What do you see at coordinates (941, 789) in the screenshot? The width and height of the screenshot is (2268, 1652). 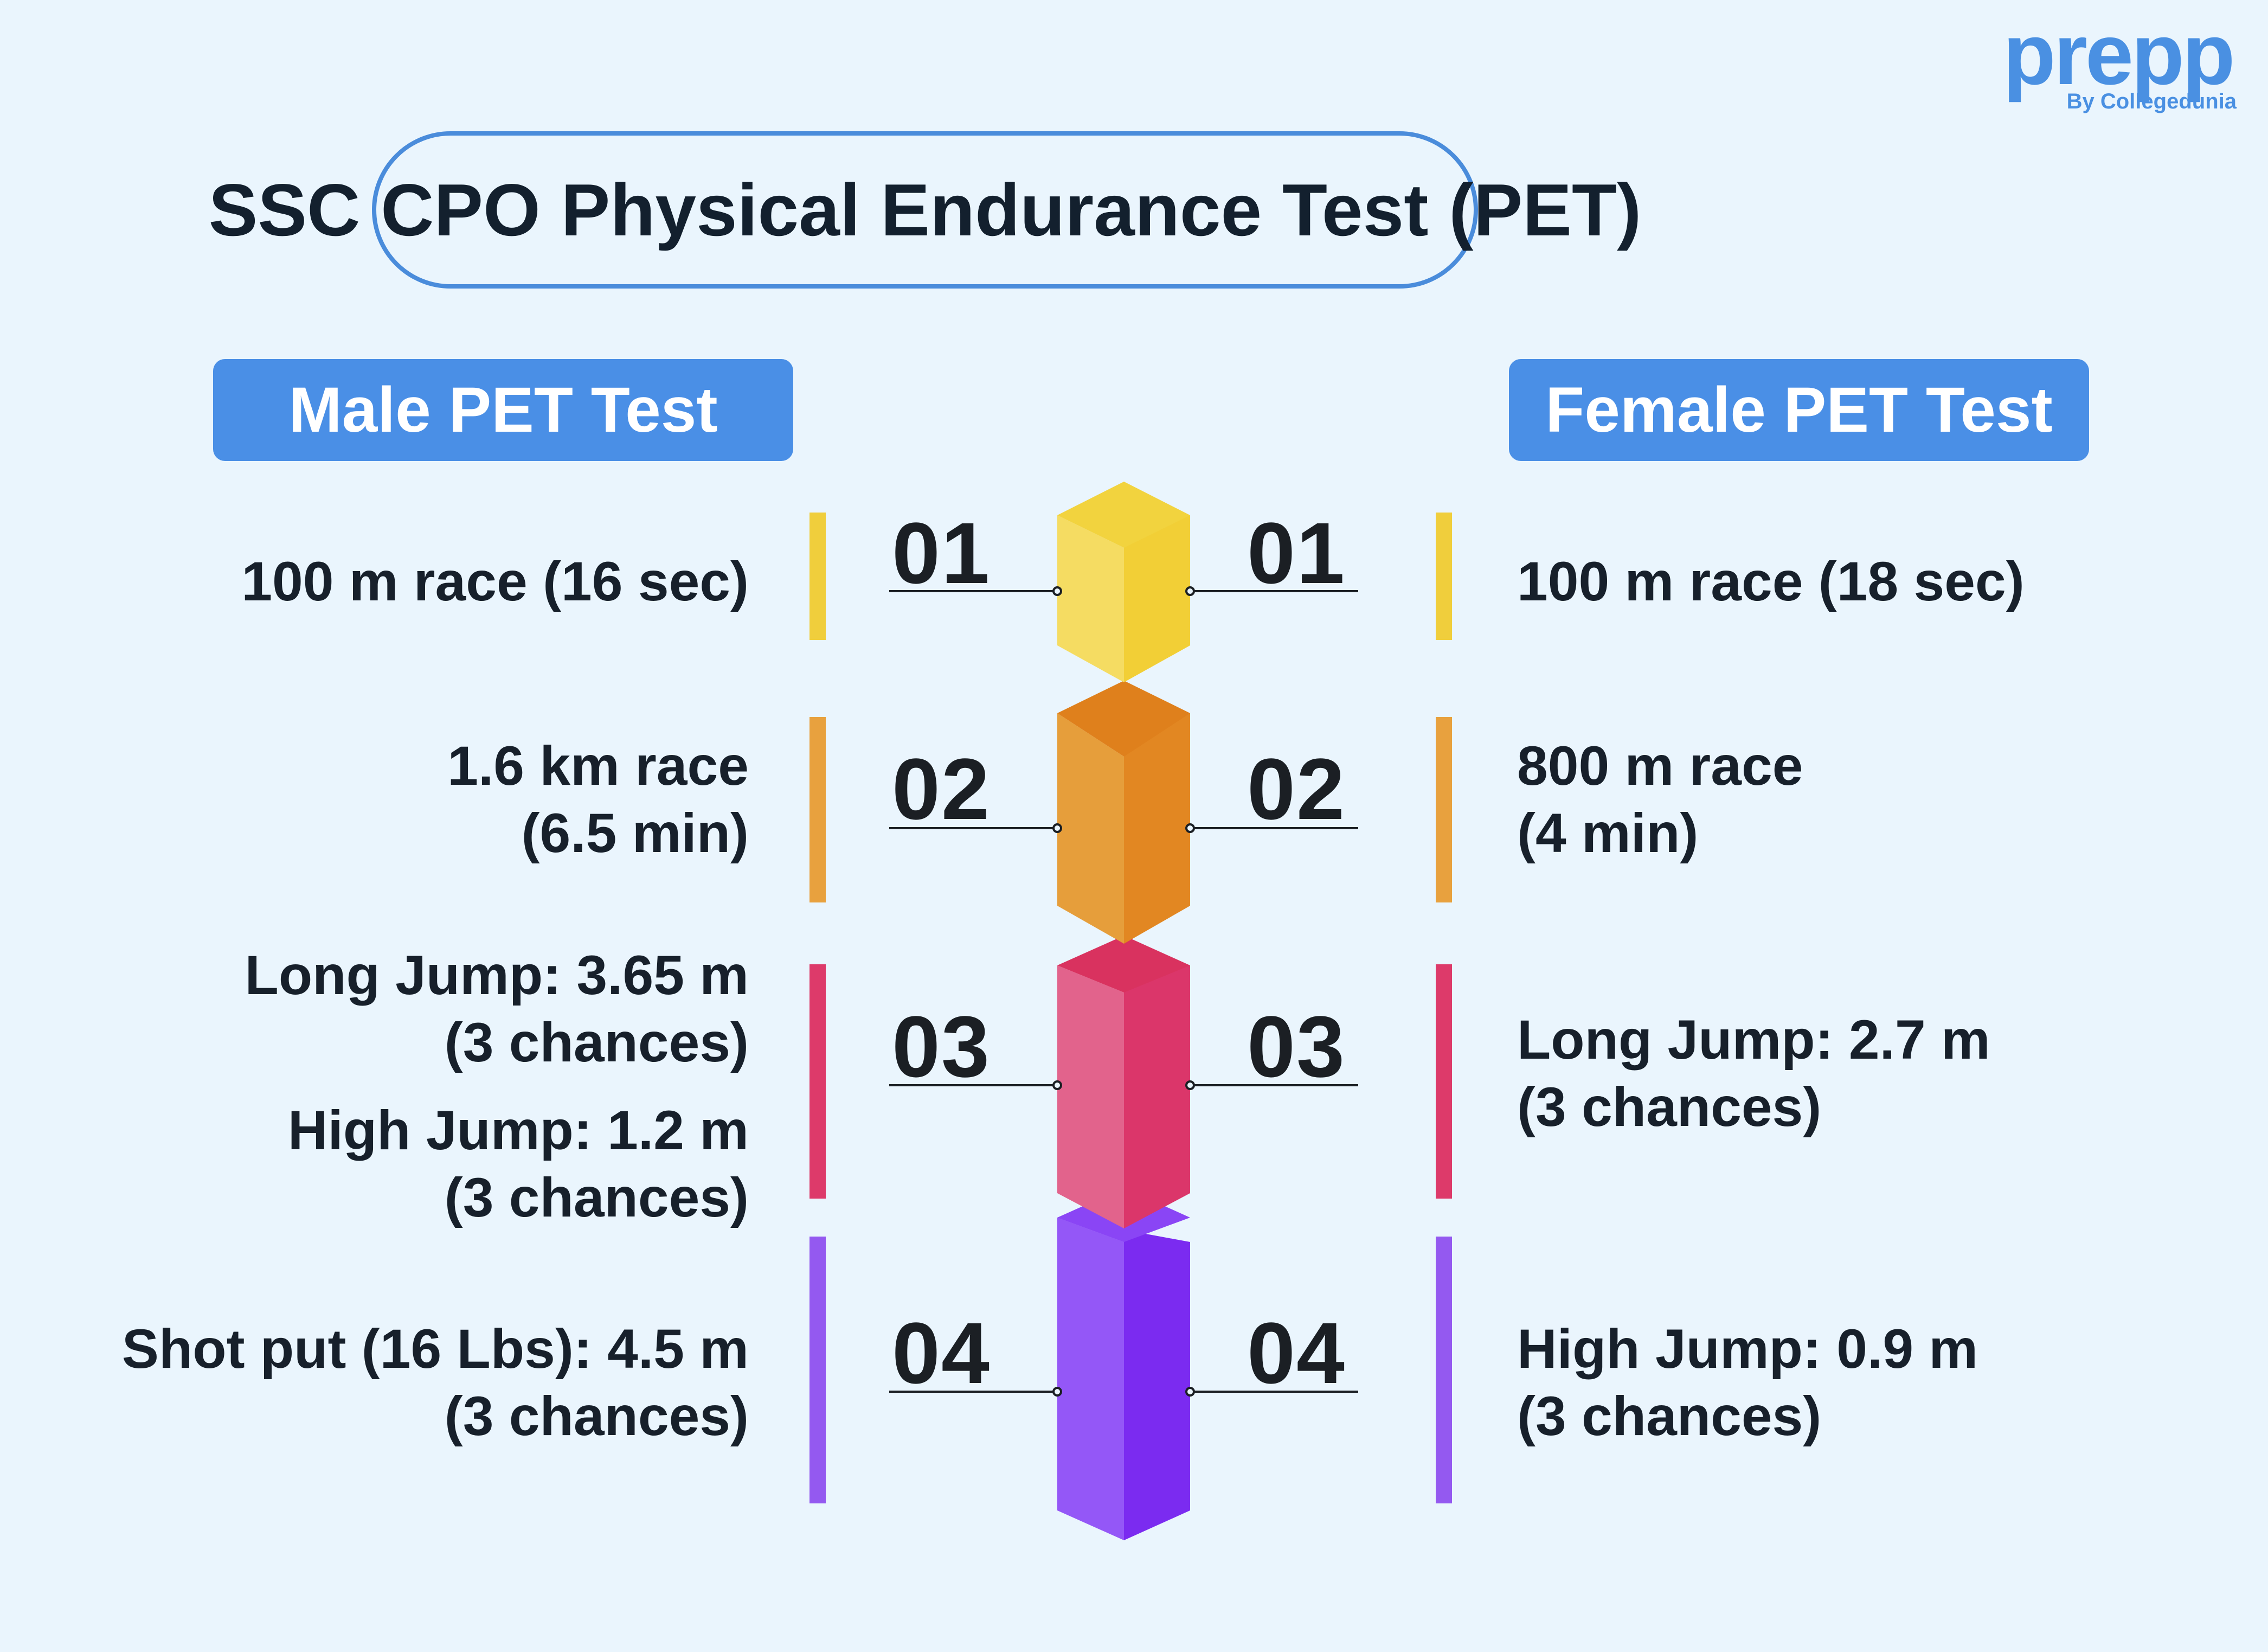 I see `step-number-02-male: 02` at bounding box center [941, 789].